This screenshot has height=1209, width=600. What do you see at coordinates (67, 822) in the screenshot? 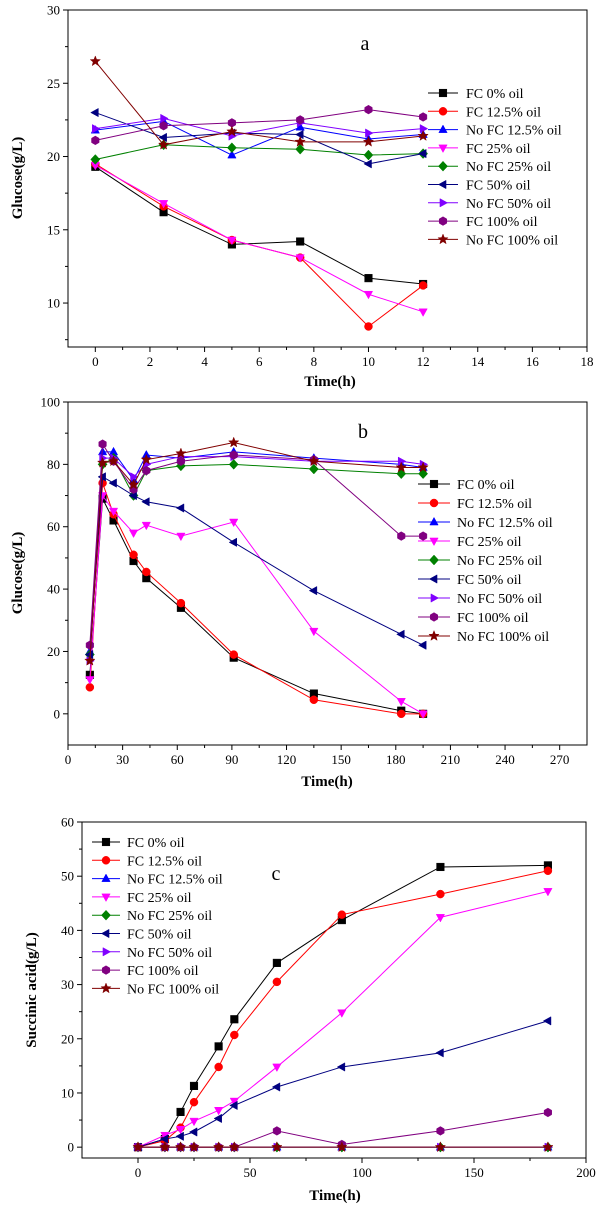
I see `y-tick-label: 60` at bounding box center [67, 822].